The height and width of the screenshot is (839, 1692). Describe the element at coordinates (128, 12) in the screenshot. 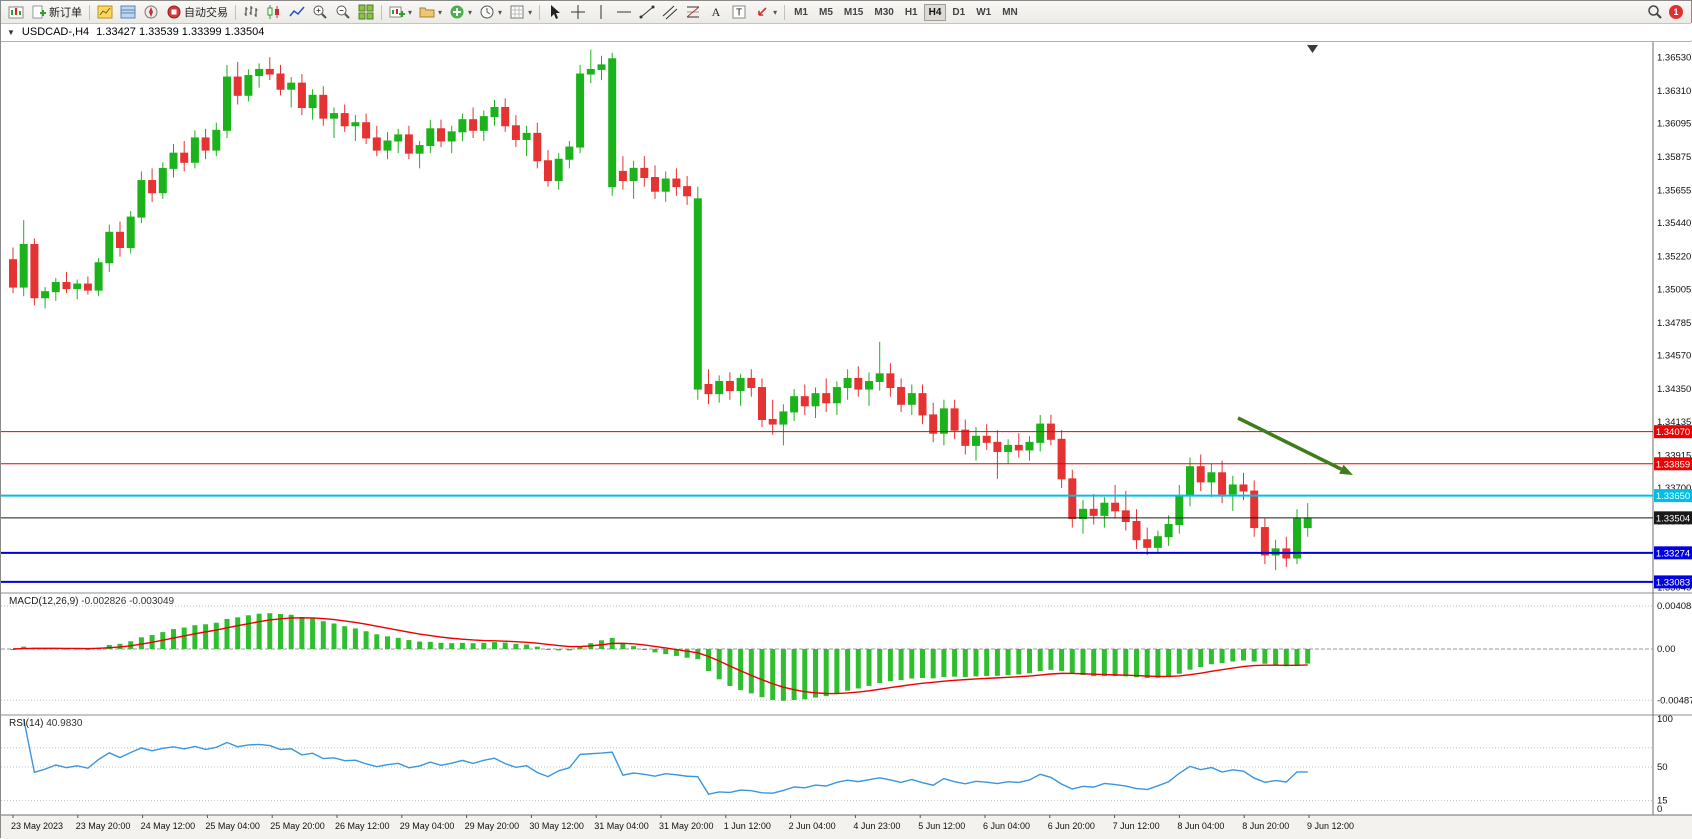

I see `data-window-button` at that location.